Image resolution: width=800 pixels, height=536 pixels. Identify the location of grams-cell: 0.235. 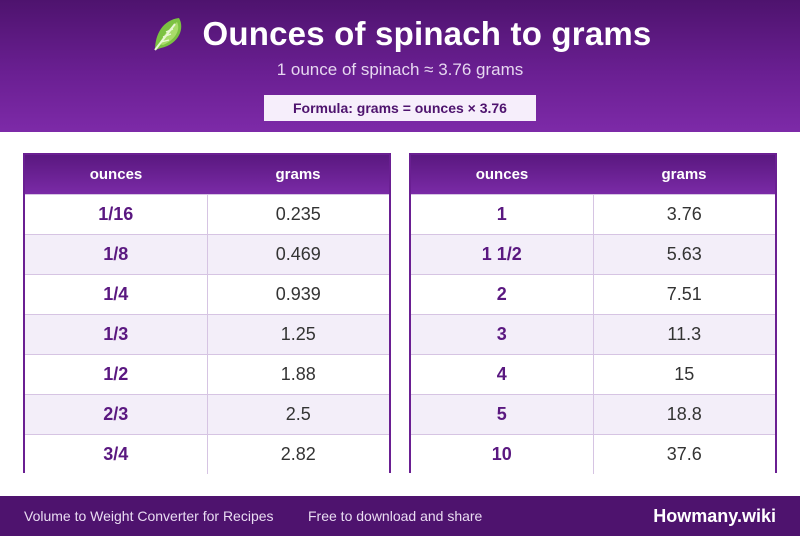
(298, 214).